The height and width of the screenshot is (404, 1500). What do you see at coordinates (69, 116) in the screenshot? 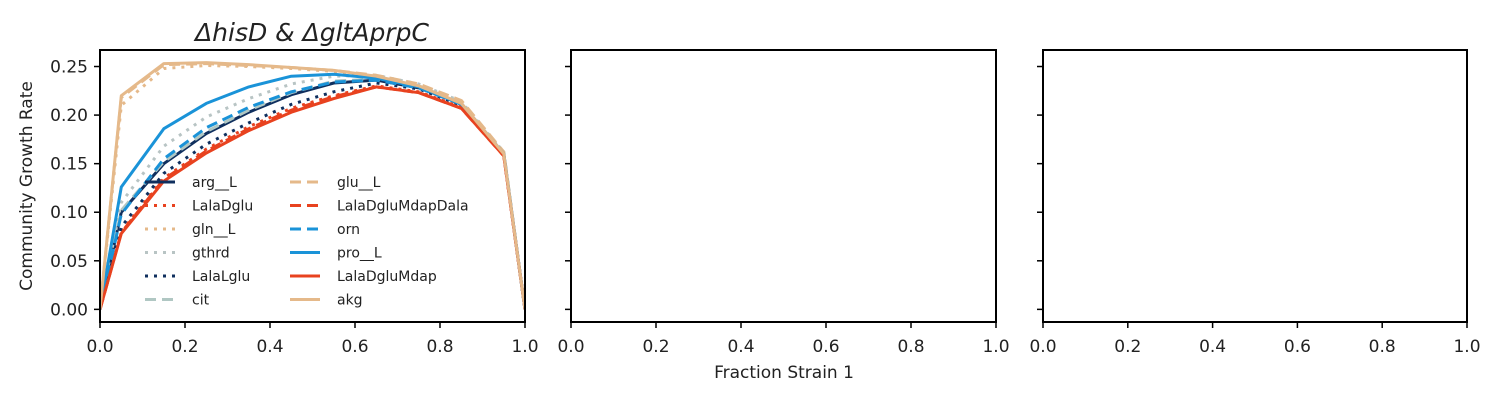
I see `y-tick-label: 0.20` at bounding box center [69, 116].